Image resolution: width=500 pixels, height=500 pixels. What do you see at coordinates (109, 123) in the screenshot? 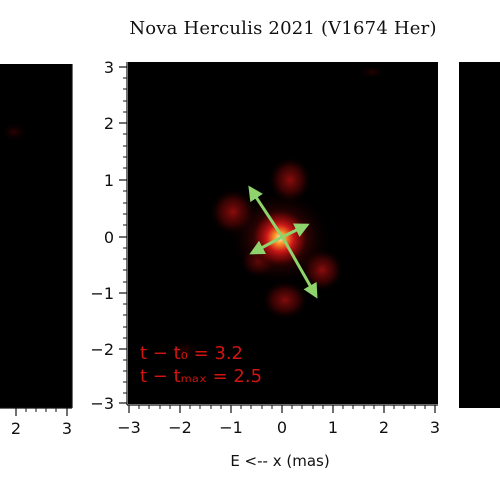
I see `y-tick-label: 2` at bounding box center [109, 123].